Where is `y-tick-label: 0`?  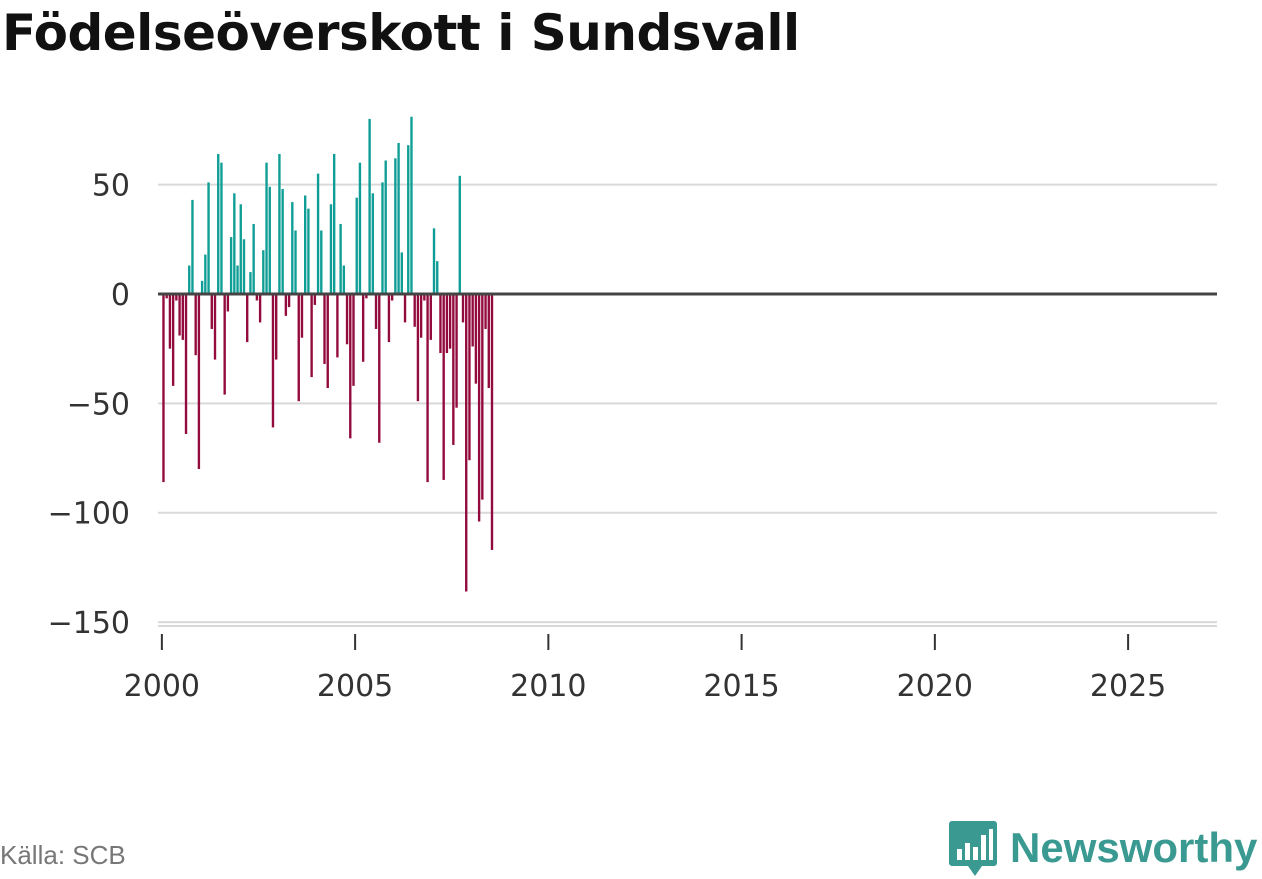
y-tick-label: 0 is located at coordinates (120, 295).